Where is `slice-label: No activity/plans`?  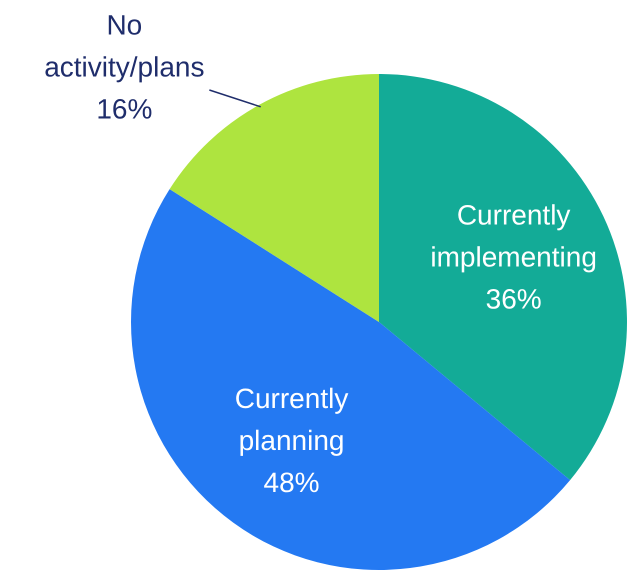 slice-label: No activity/plans is located at coordinates (124, 46).